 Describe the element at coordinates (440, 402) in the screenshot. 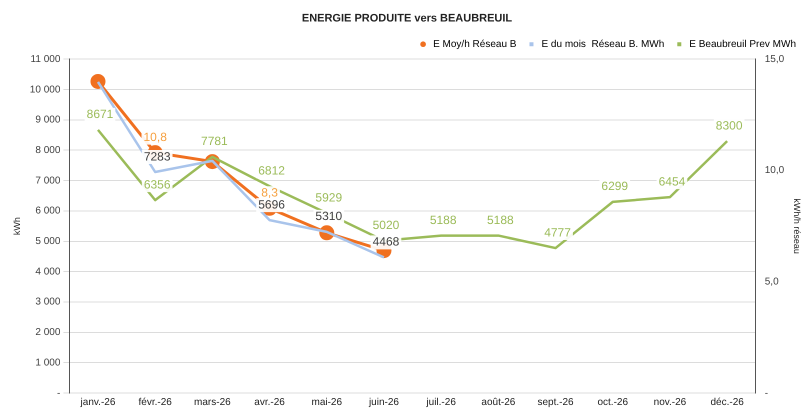

I see `x-tick-label: juil.-26` at that location.